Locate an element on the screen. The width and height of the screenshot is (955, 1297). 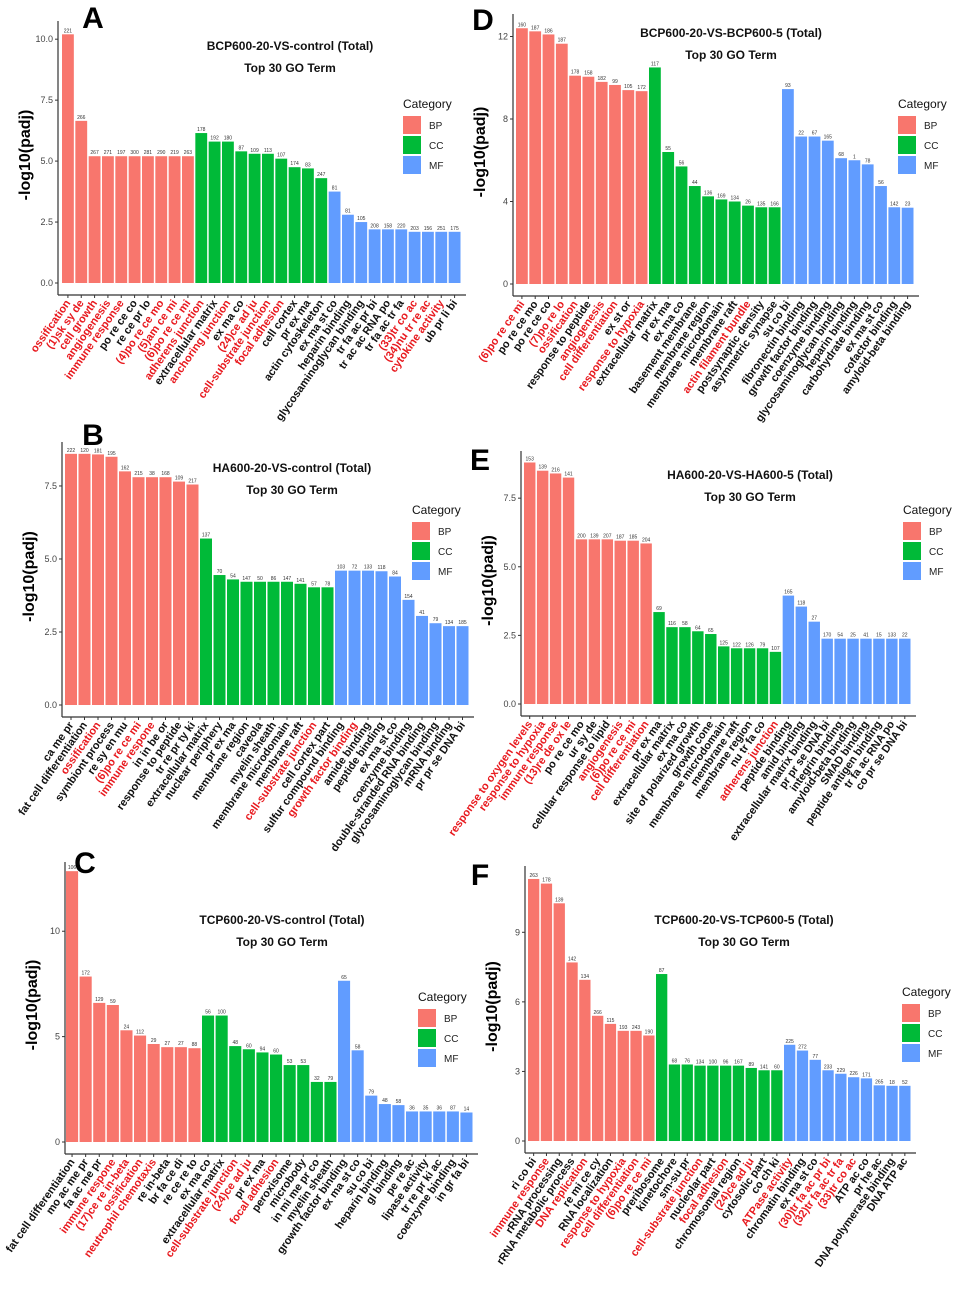
bar-count-label: 56 is located at coordinates (208, 1013).